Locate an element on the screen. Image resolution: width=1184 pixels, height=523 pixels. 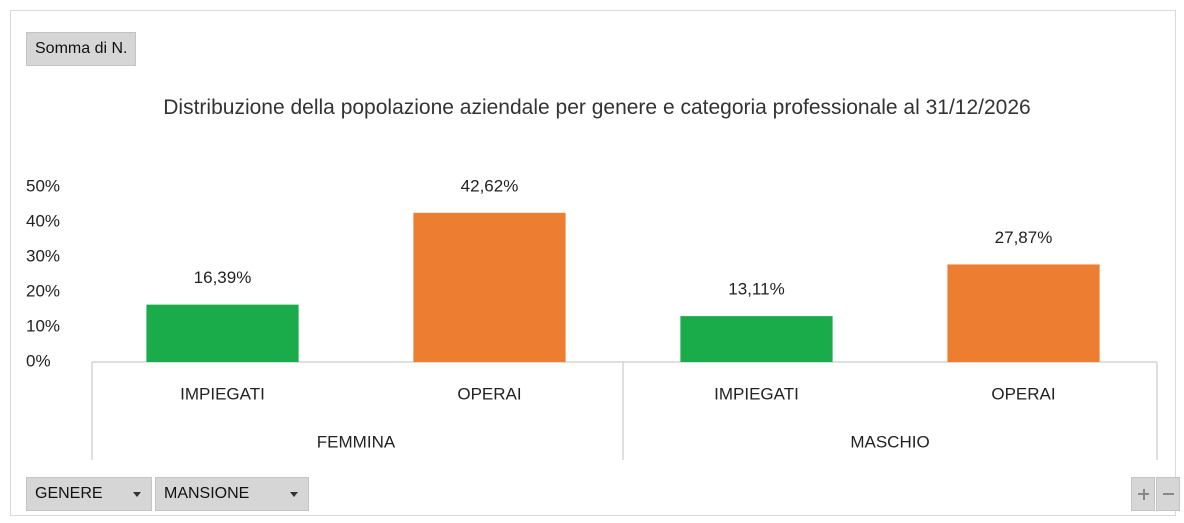
zoom-out-button is located at coordinates (1168, 494).